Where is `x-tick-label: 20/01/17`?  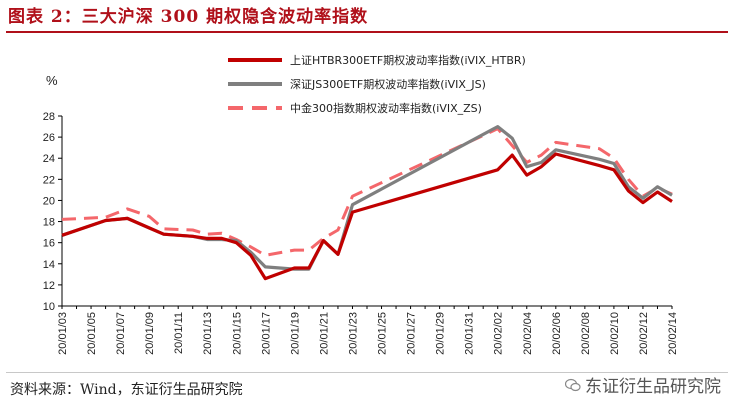
x-tick-label: 20/01/17 is located at coordinates (266, 333).